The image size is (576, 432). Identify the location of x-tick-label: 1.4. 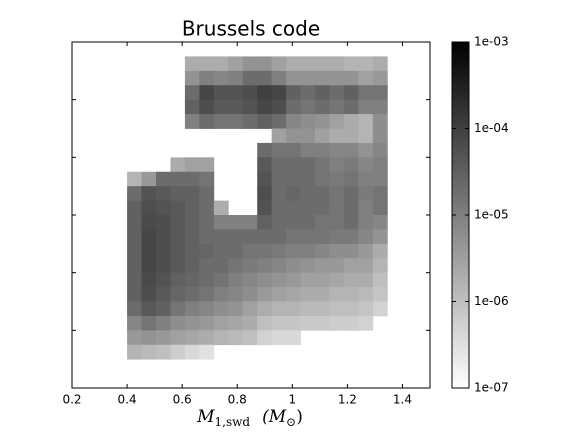
(402, 400).